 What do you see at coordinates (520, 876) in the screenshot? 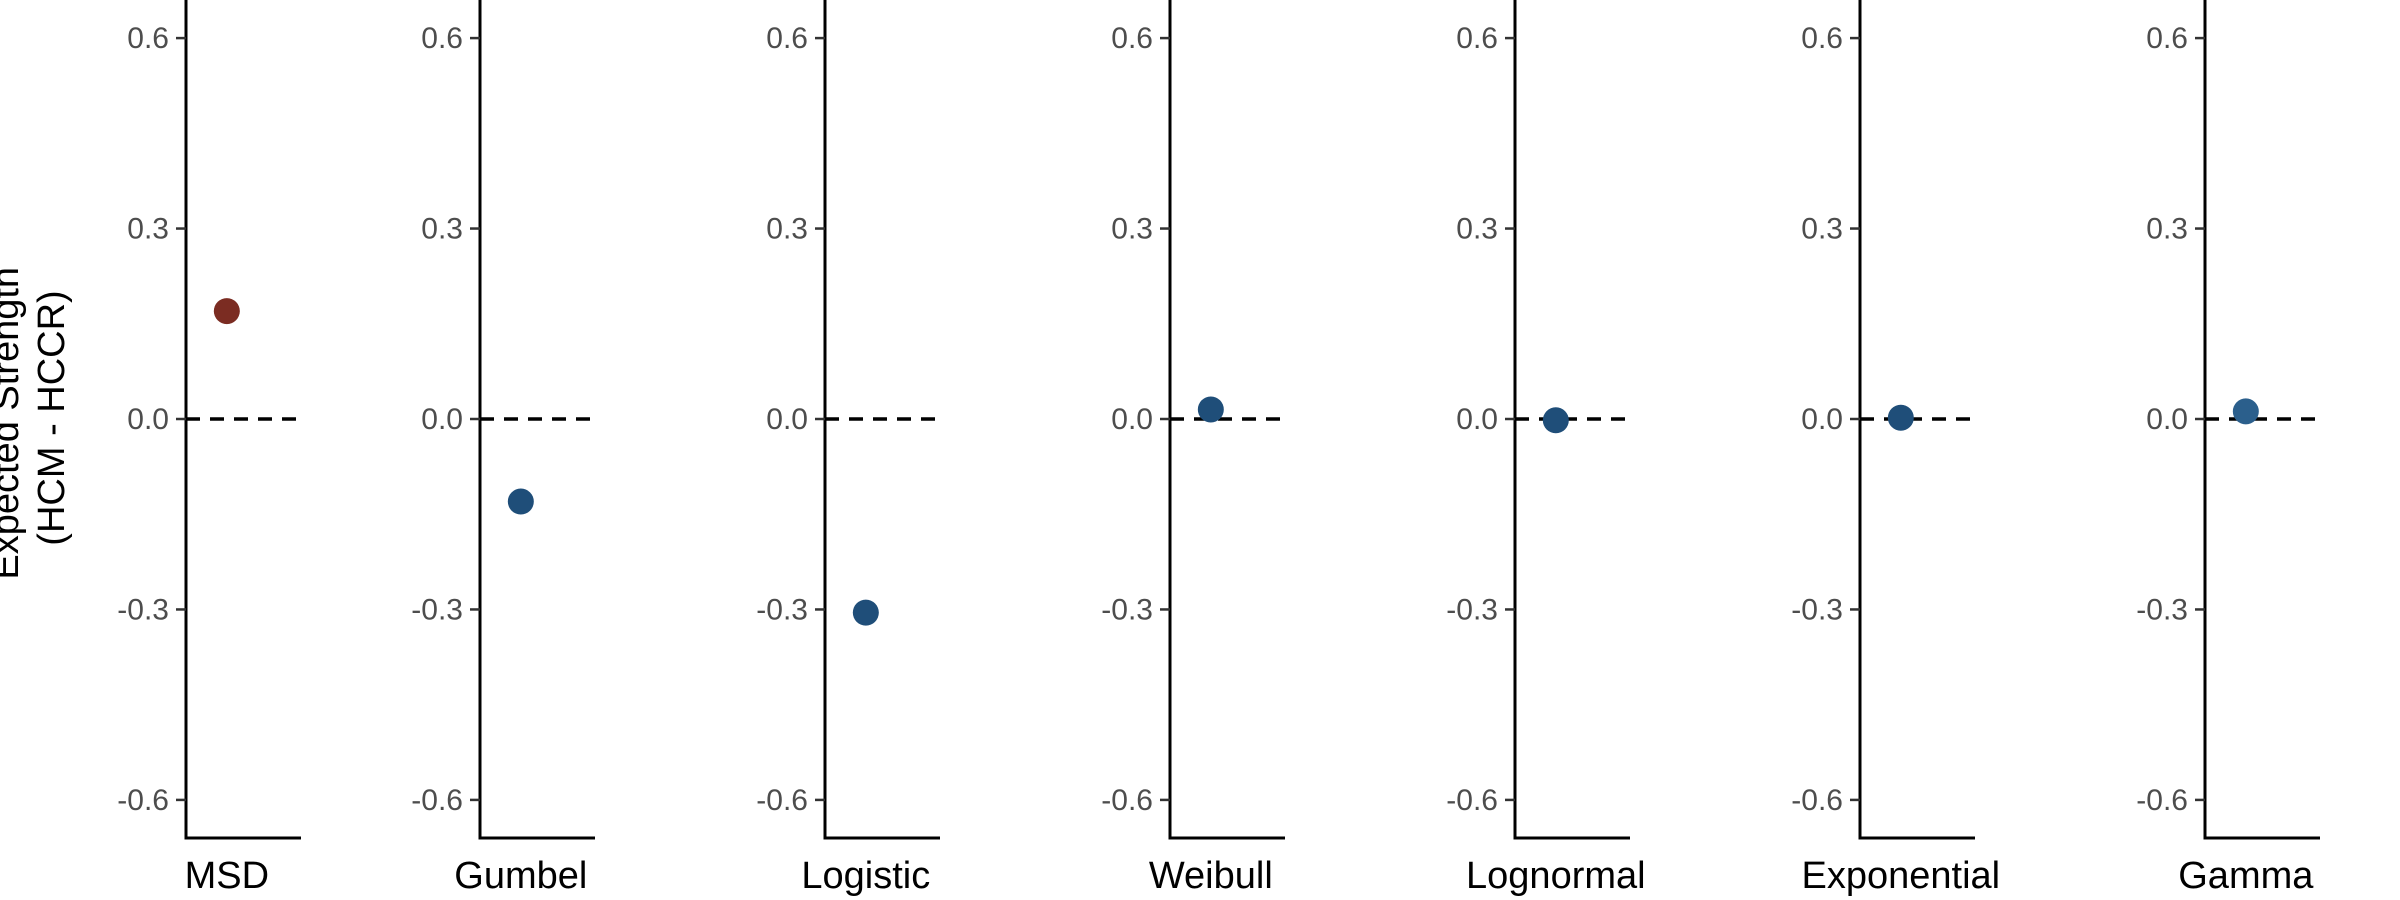
I see `panel-label-gumbel: Gumbel` at bounding box center [520, 876].